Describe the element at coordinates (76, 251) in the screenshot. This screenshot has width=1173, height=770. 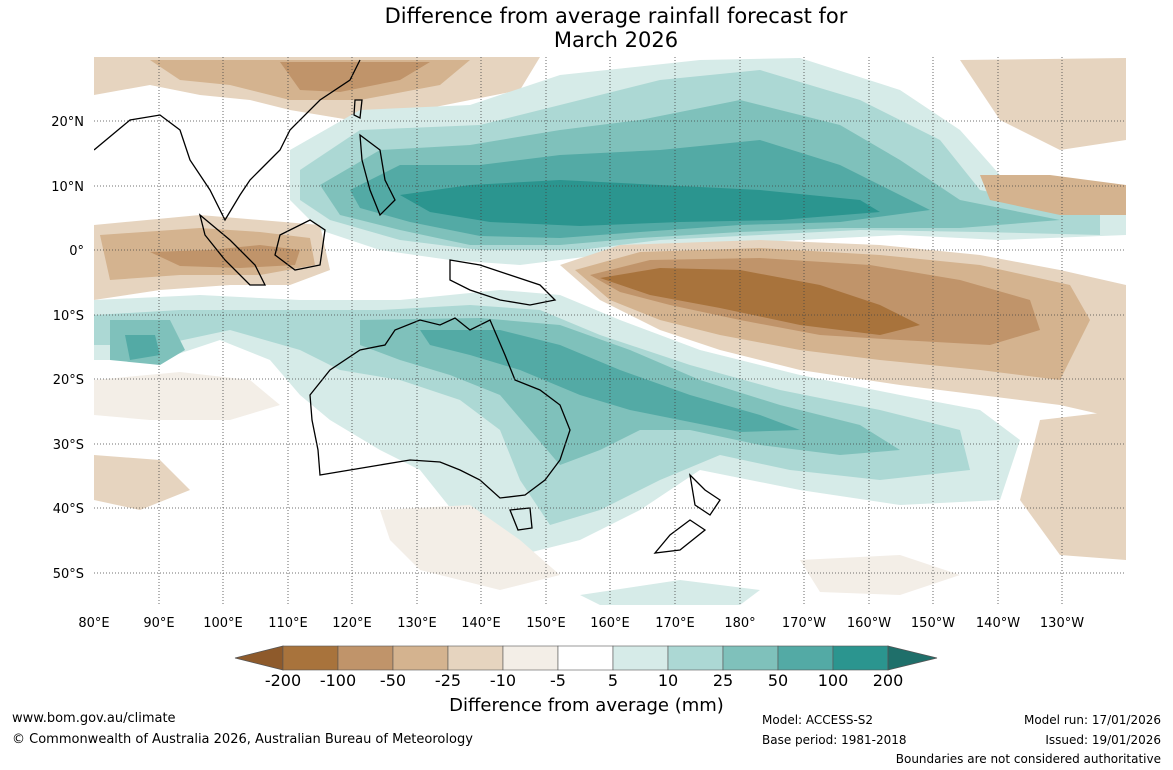
I see `lat-label: 0°` at that location.